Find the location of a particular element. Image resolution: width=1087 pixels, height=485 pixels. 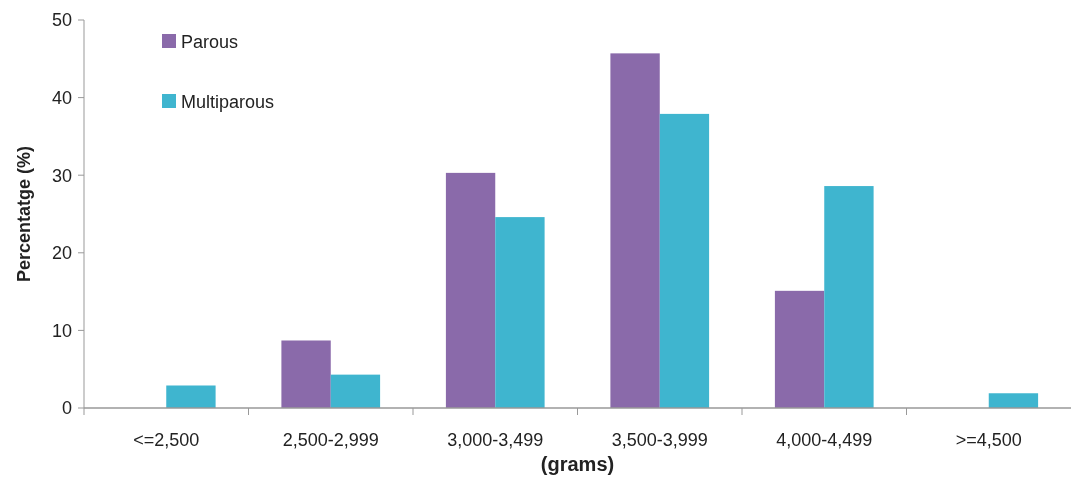

x-tick-label: >=4,500 is located at coordinates (988, 440).